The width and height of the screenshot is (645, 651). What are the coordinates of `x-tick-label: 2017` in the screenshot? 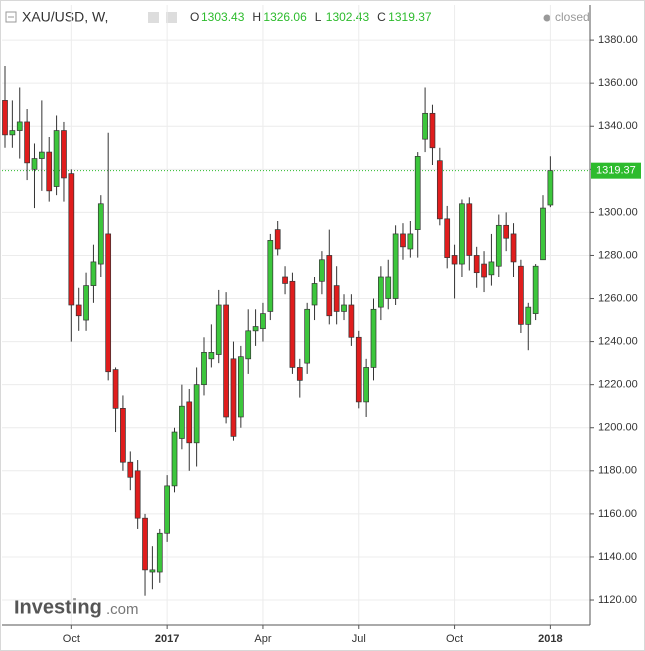 It's located at (167, 639).